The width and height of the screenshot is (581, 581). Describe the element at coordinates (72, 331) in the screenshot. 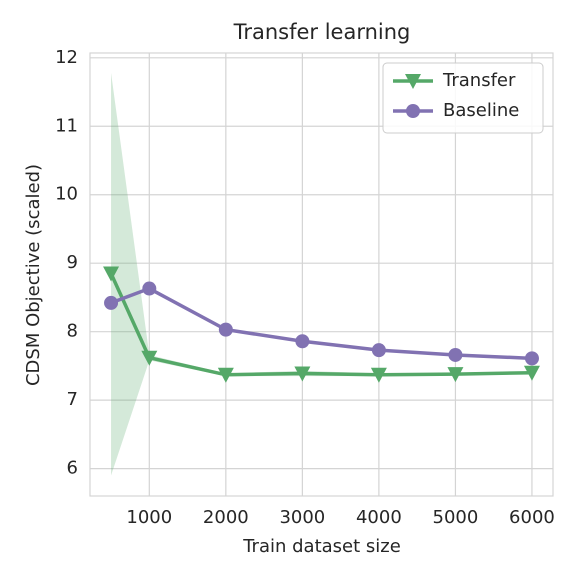

I see `y-tick-label: 8` at that location.